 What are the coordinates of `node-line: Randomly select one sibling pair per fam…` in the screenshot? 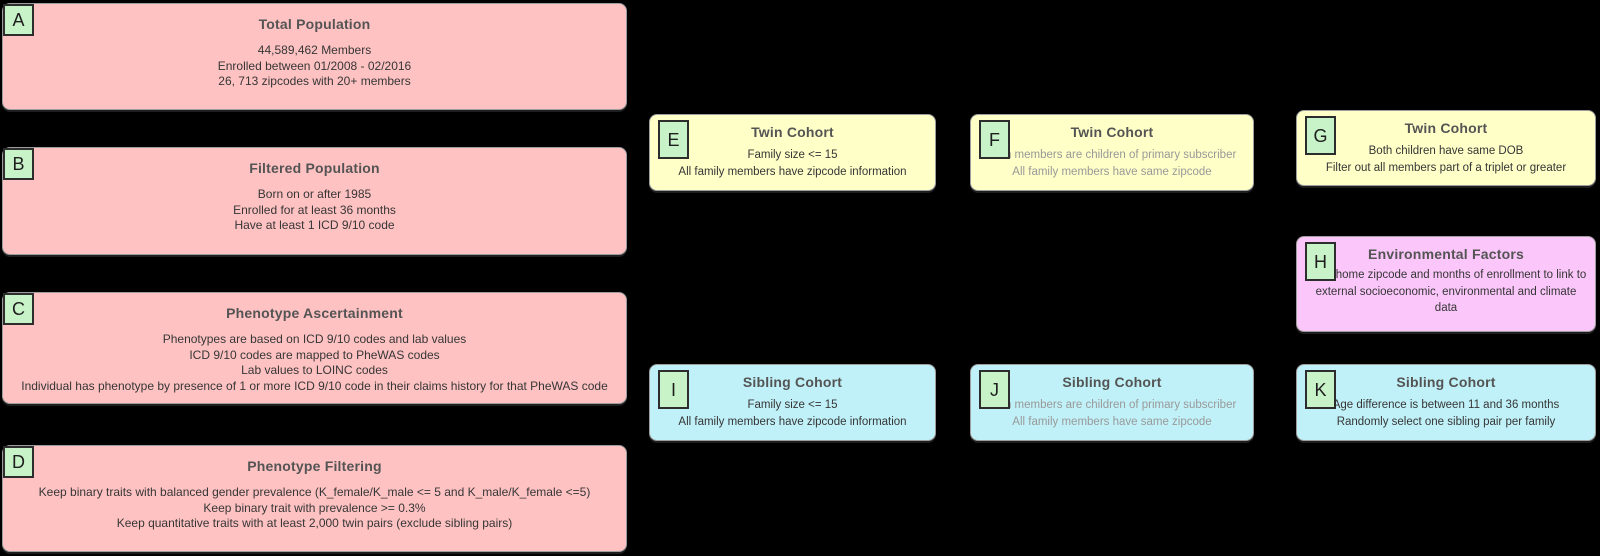 It's located at (1446, 421).